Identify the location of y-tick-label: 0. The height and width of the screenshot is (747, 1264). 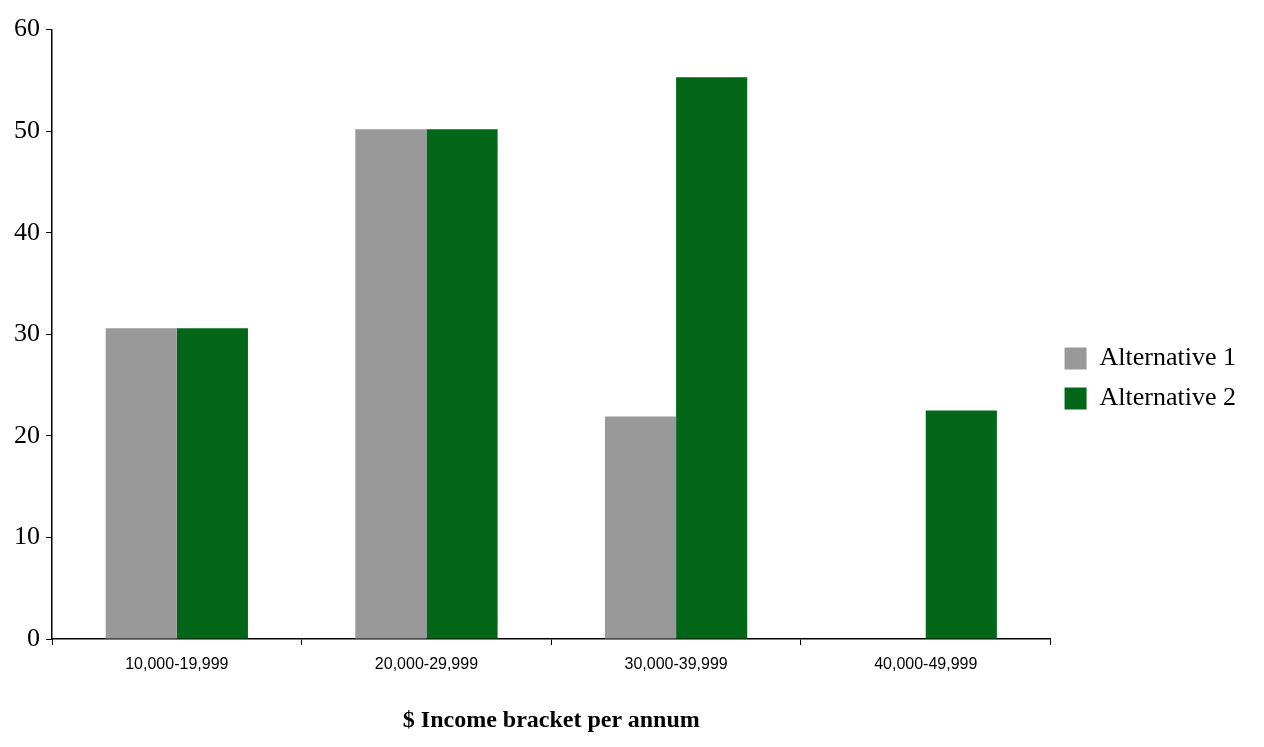
(33, 637).